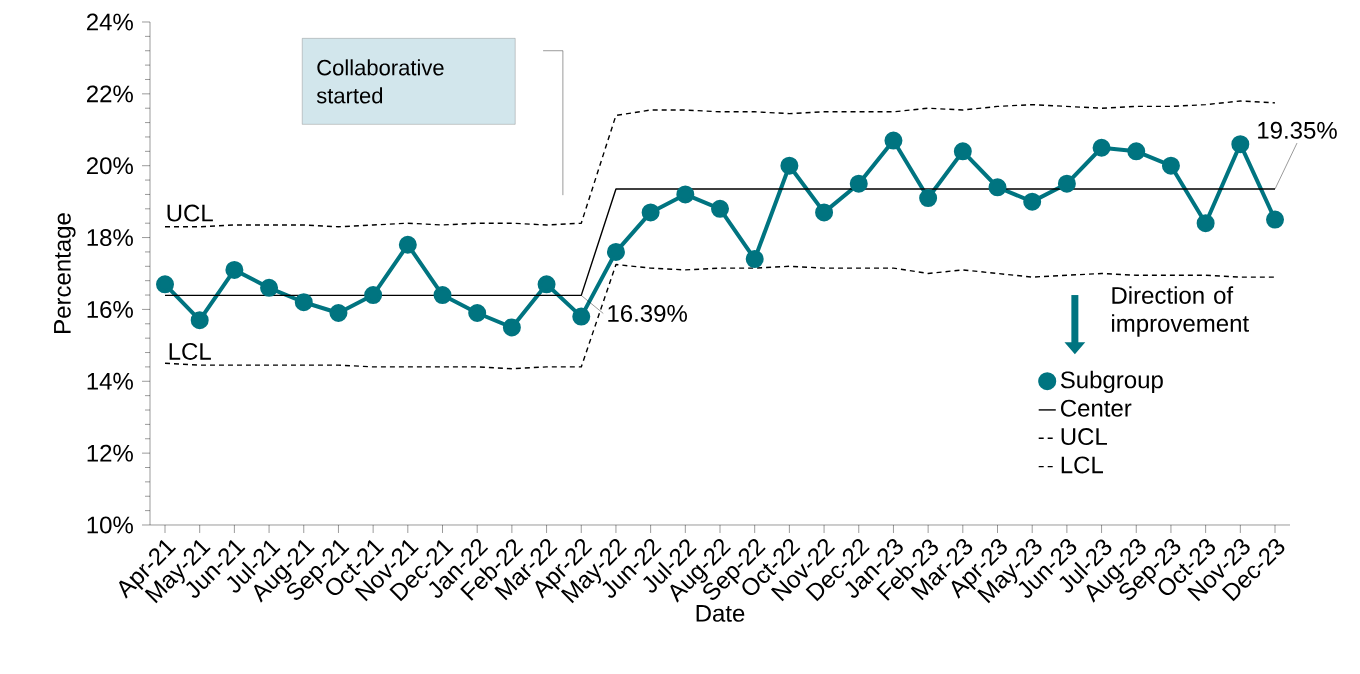  I want to click on annotation: 16.39%, so click(647, 313).